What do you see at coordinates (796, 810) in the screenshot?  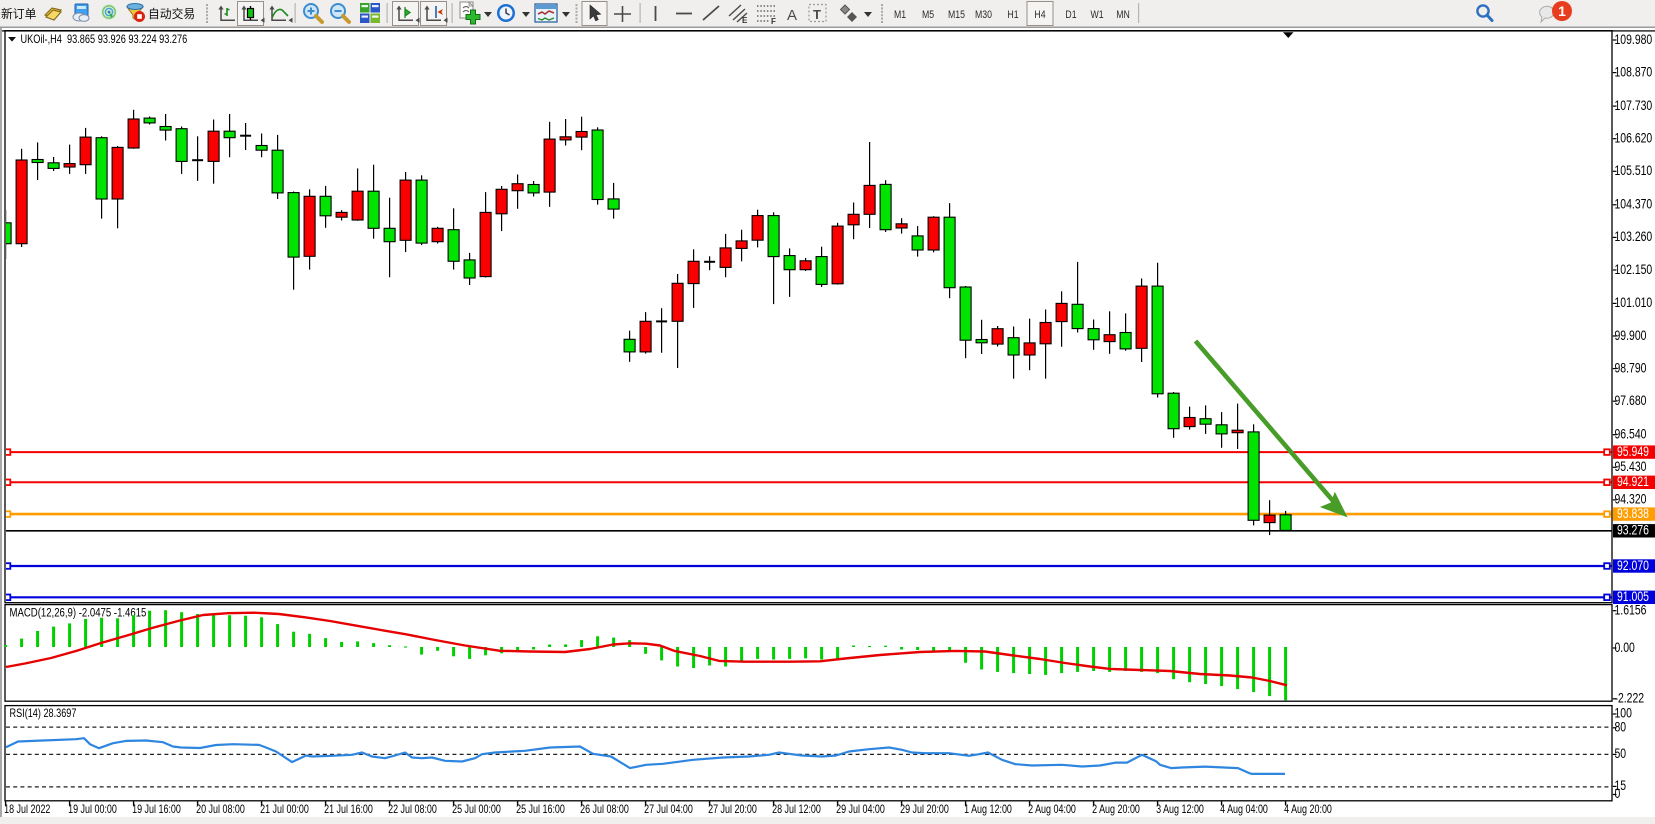 I see `svg-text: 28 Jul 12:00` at bounding box center [796, 810].